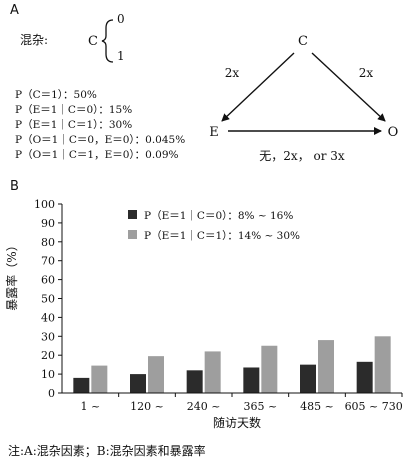 The width and height of the screenshot is (411, 463). What do you see at coordinates (107, 41) in the screenshot?
I see `confounder-brace` at bounding box center [107, 41].